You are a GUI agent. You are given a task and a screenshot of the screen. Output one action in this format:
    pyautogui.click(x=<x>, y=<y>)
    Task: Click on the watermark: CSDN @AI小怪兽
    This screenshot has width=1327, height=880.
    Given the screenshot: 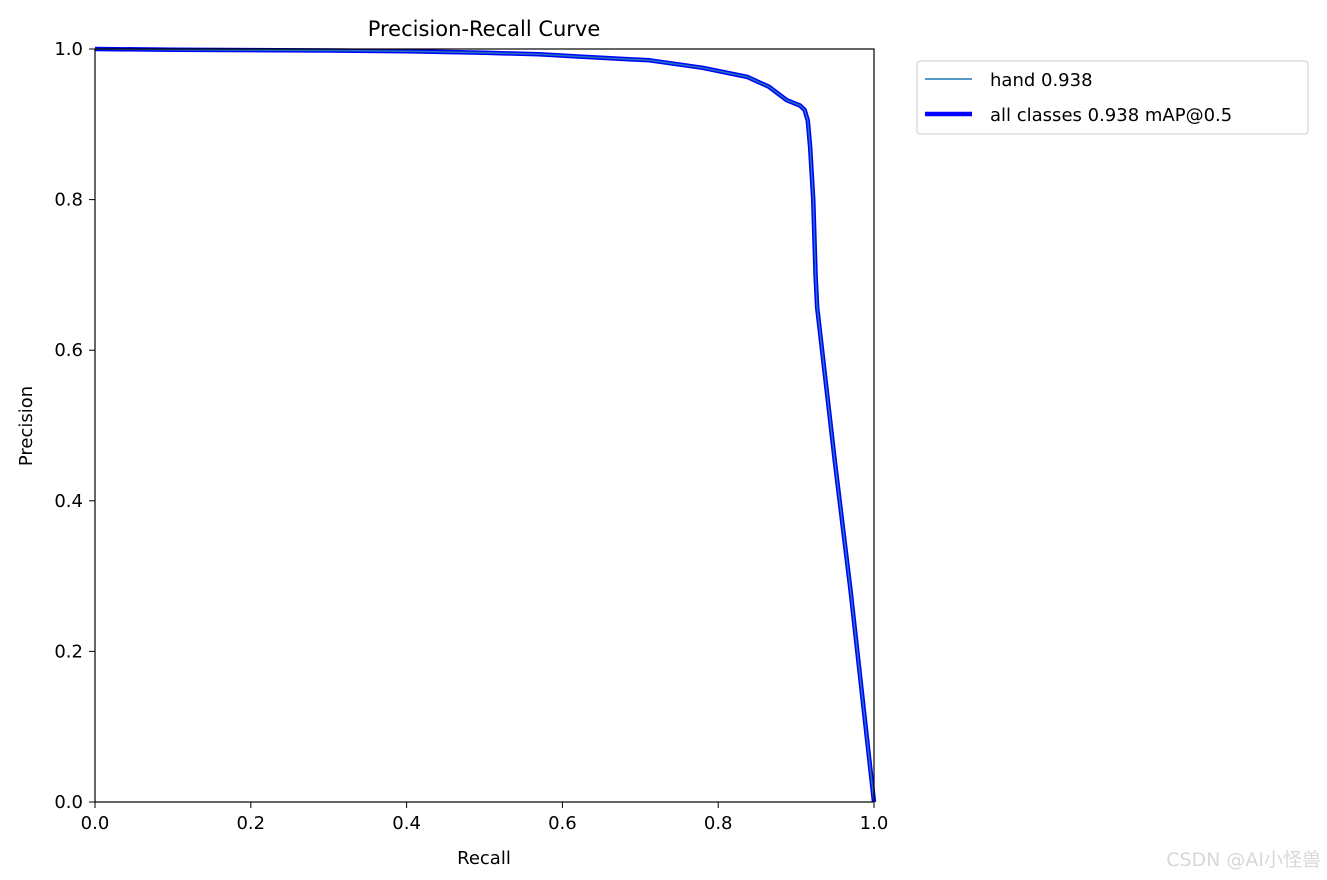 What is the action you would take?
    pyautogui.click(x=1243, y=860)
    